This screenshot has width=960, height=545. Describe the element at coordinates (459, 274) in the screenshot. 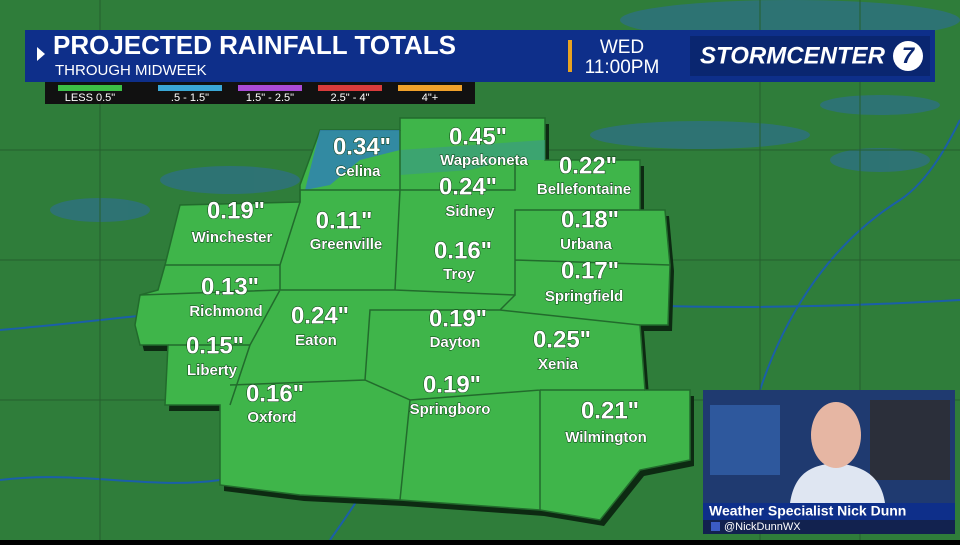

I see `city-name: Troy` at that location.